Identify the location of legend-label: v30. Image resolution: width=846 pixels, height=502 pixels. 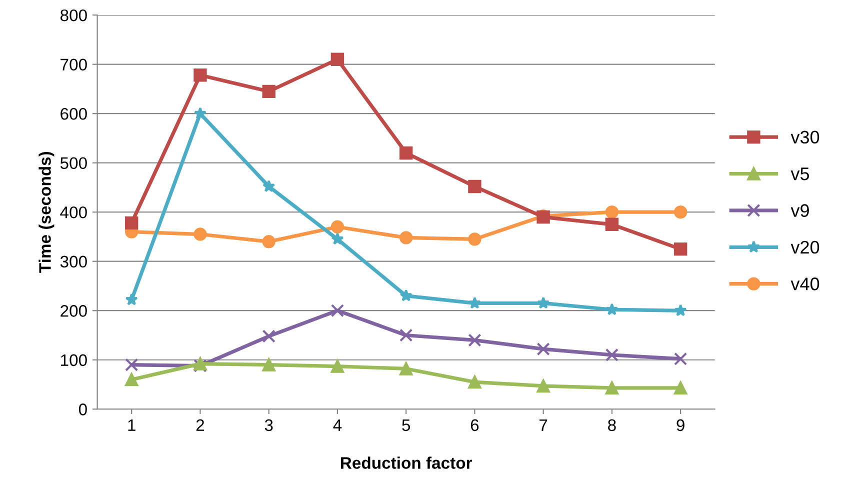
(805, 137).